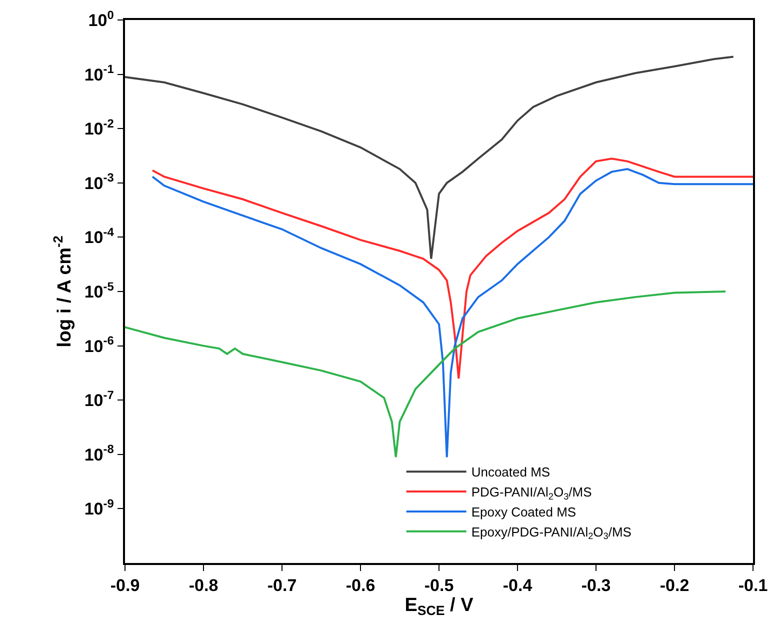 This screenshot has height=618, width=773. What do you see at coordinates (99, 73) in the screenshot?
I see `y-tick-label: 10$^{-1}$` at bounding box center [99, 73].